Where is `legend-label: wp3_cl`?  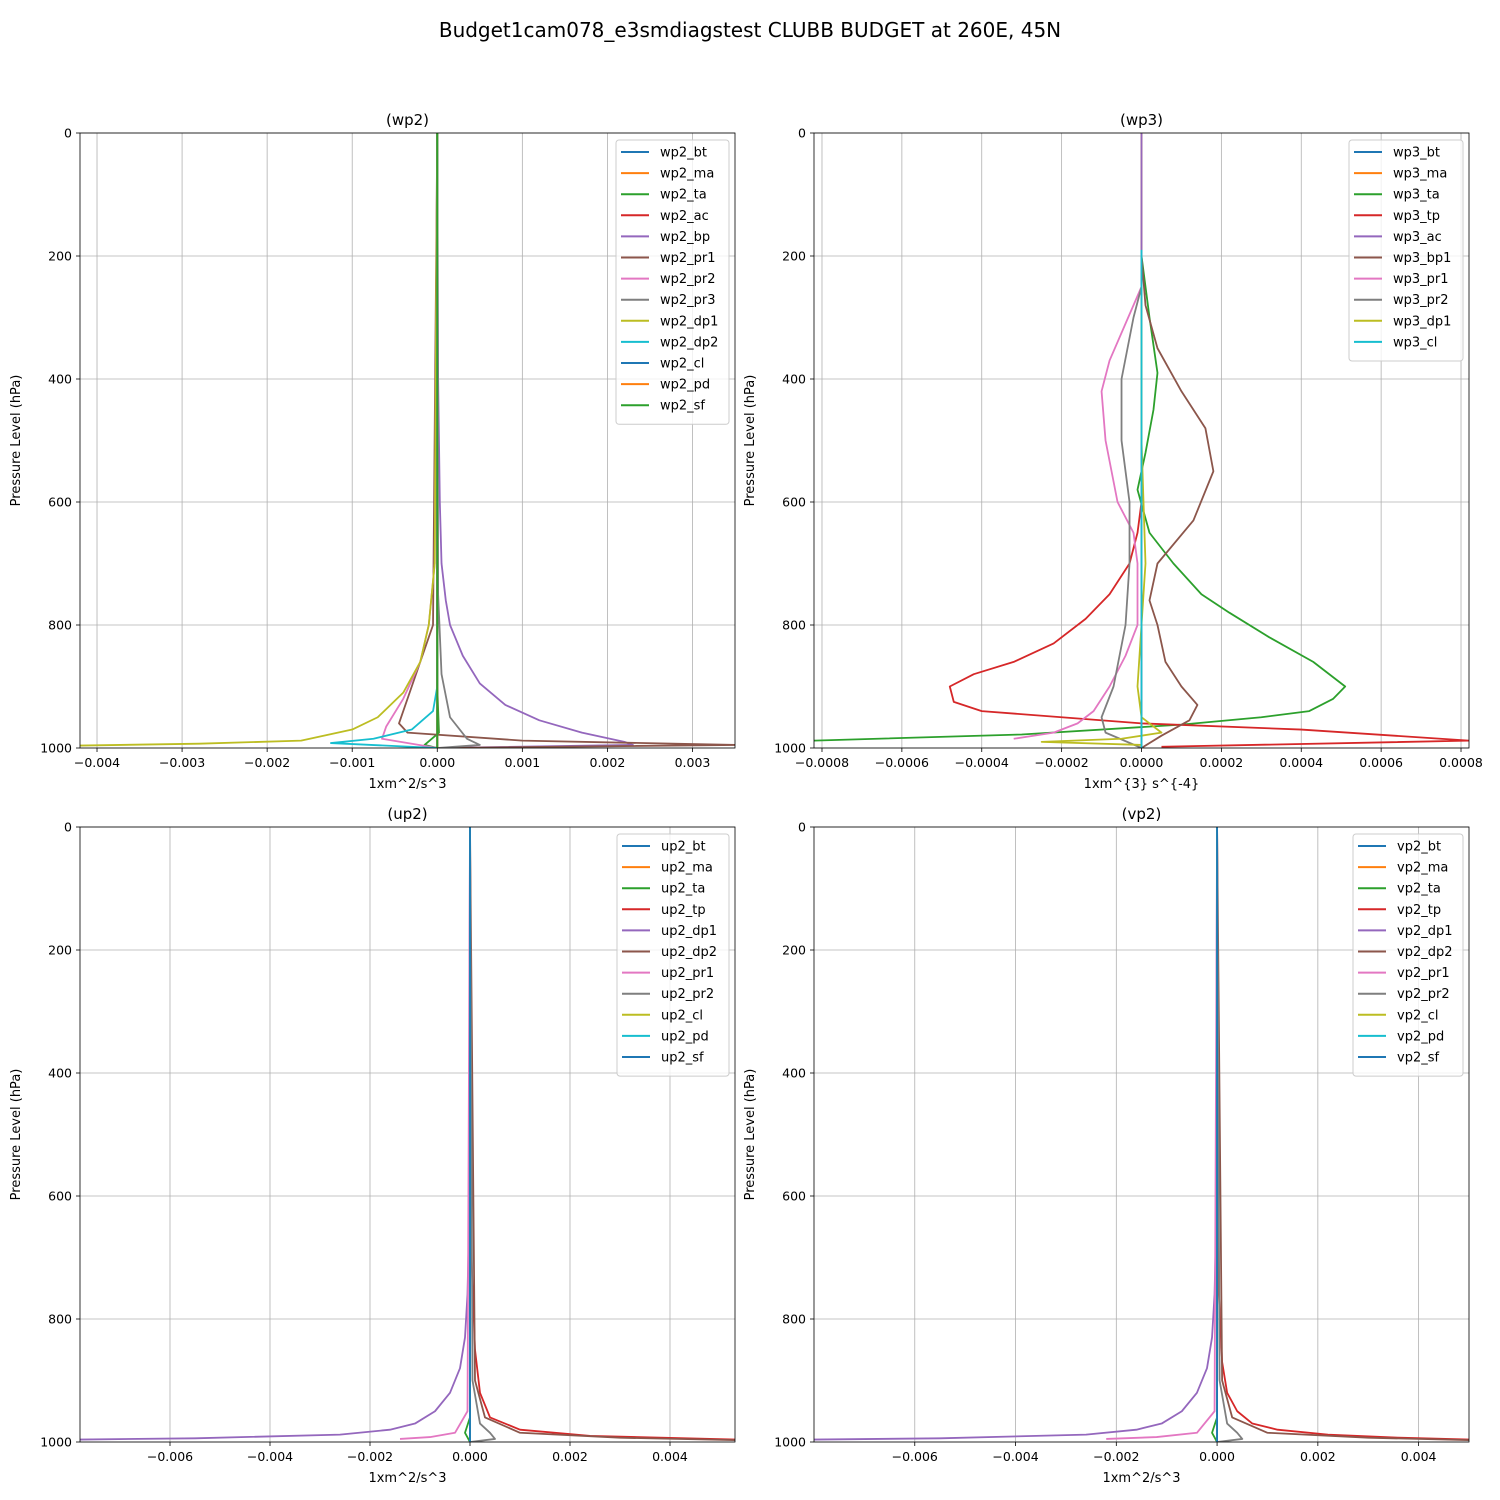 legend-label: wp3_cl is located at coordinates (1415, 342).